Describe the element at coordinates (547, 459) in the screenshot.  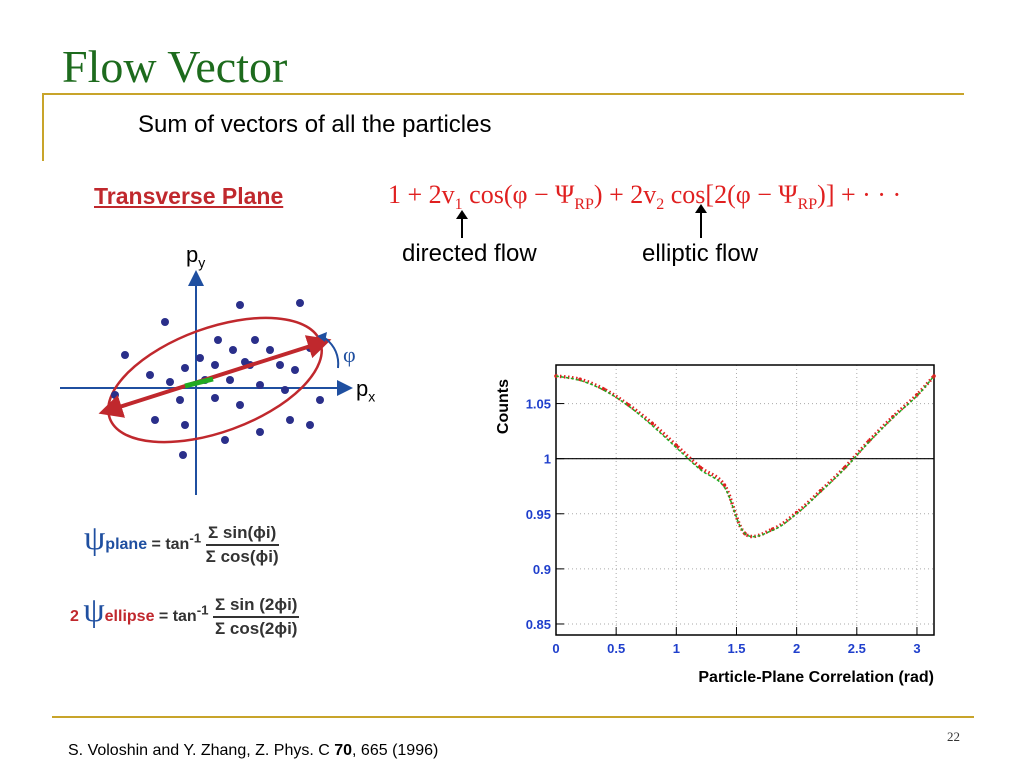
I see `y-tick-label: 1` at that location.